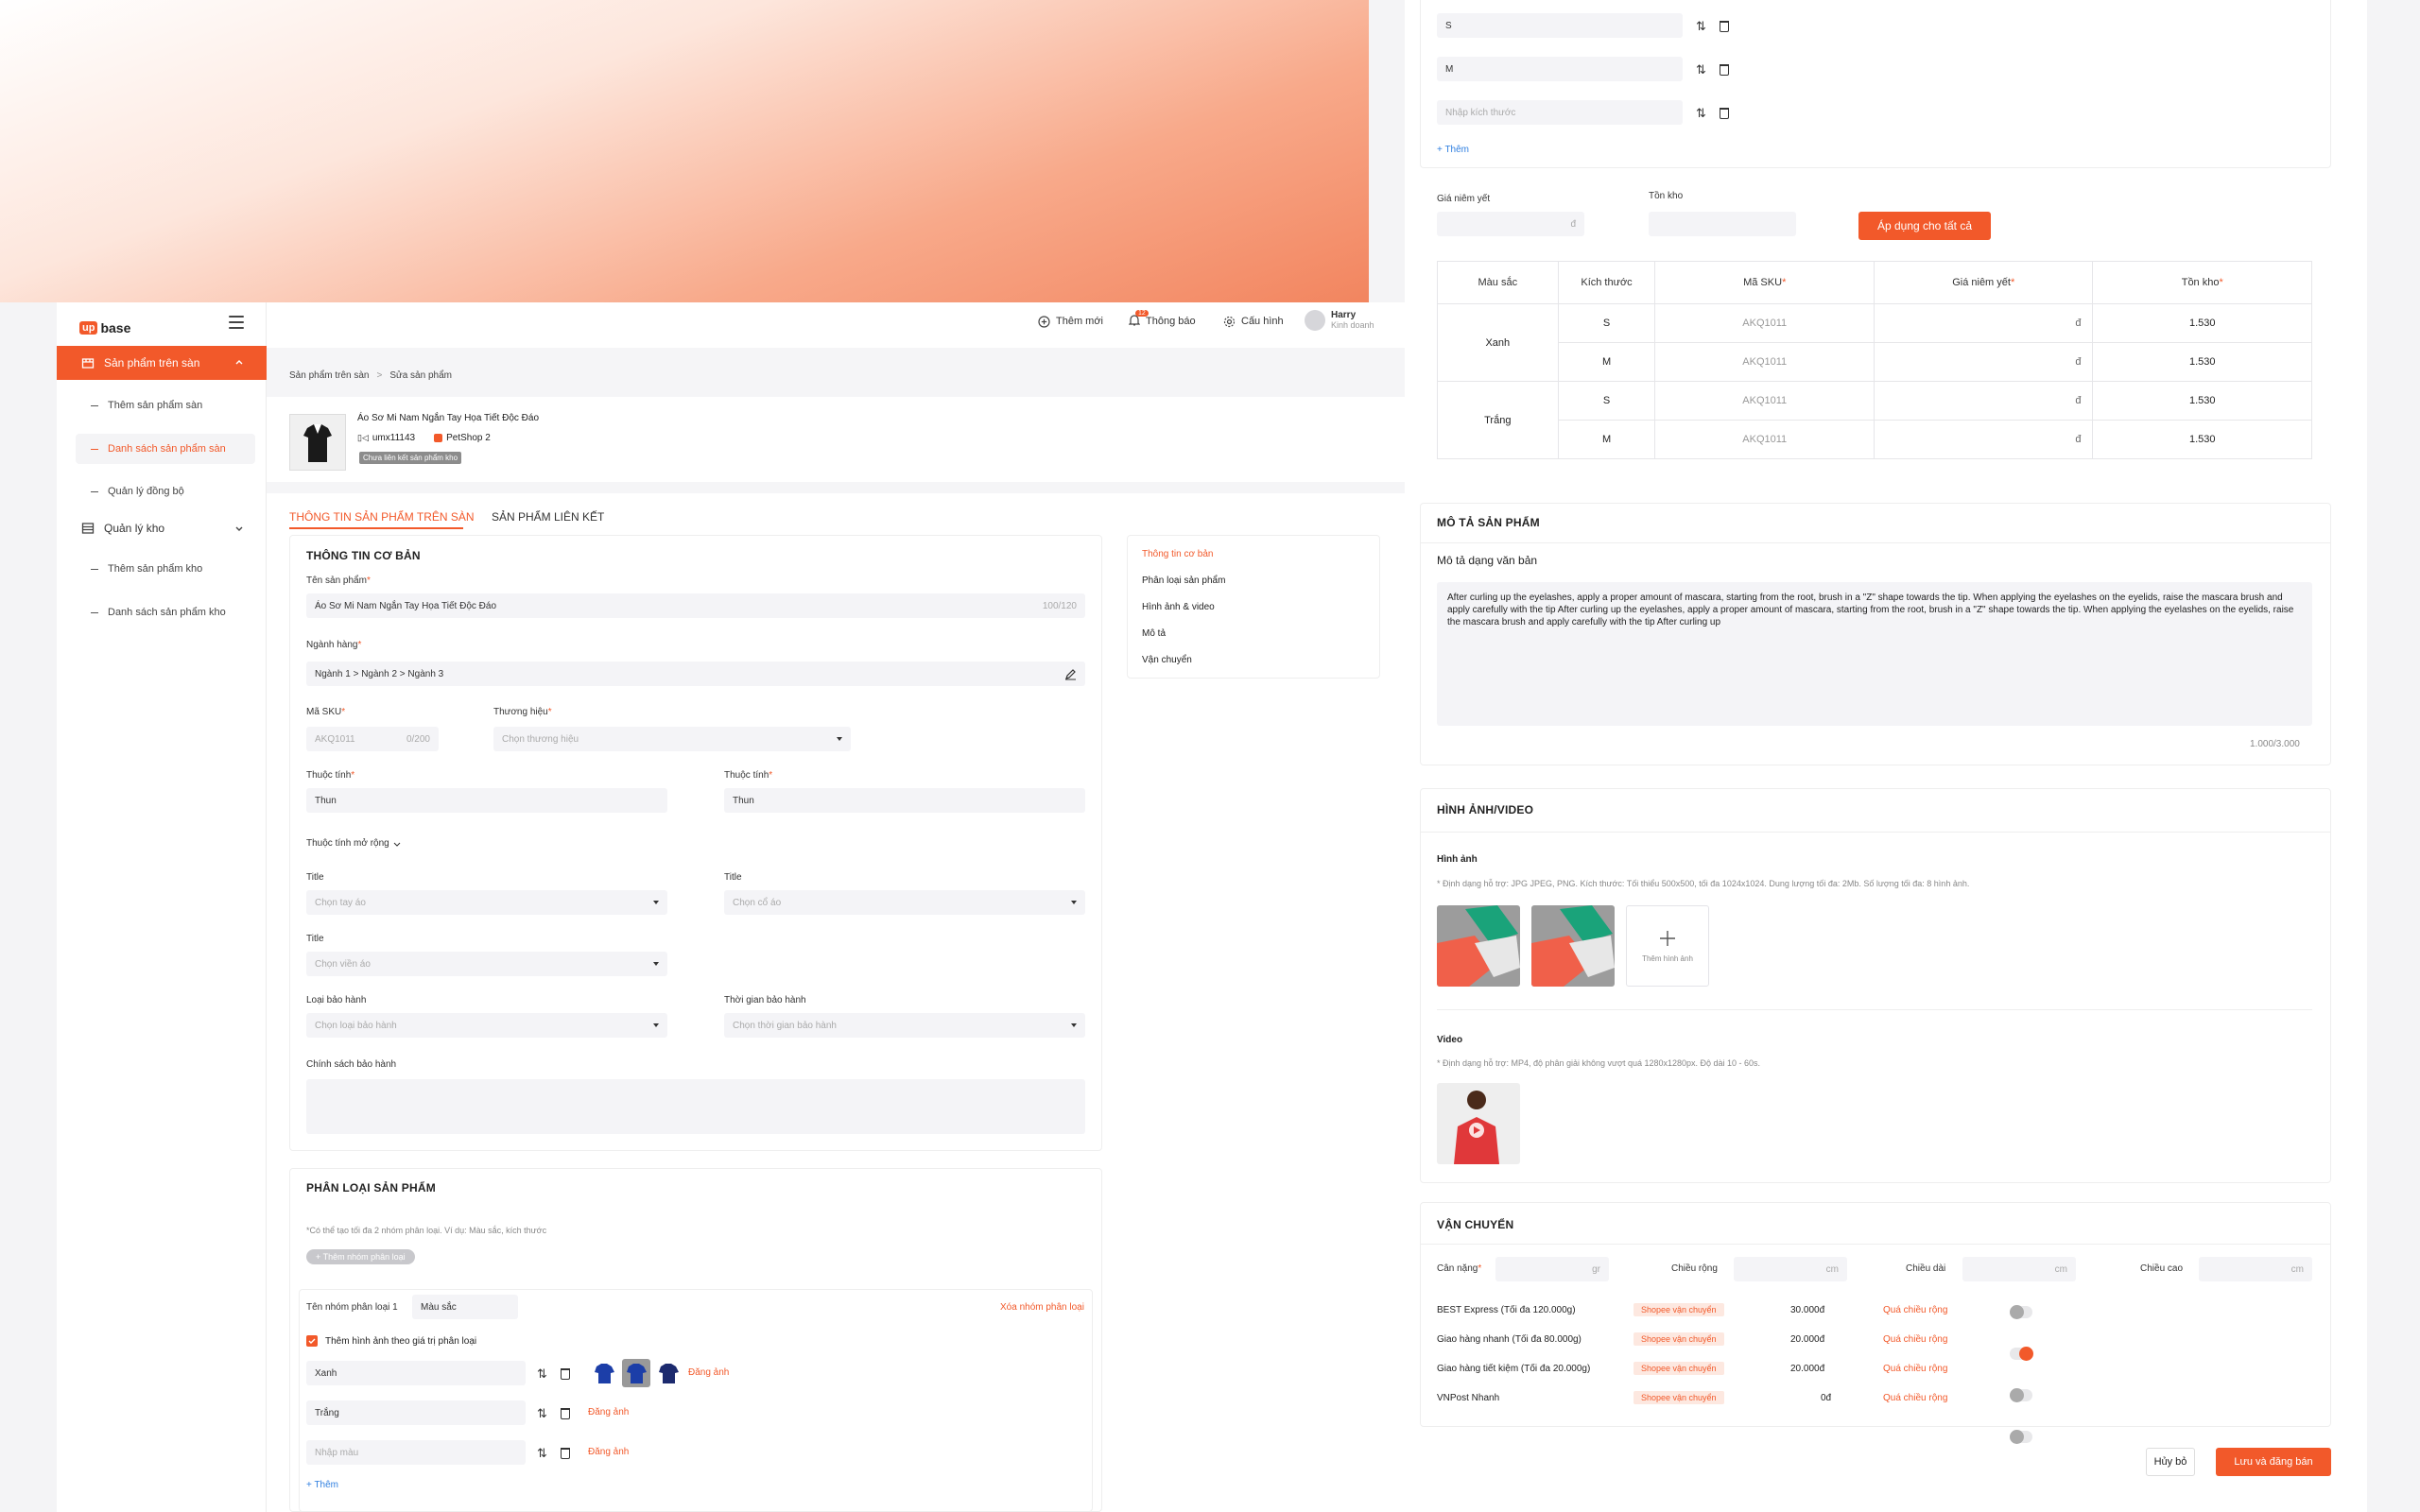  Describe the element at coordinates (2273, 1462) in the screenshot. I see `save-and-publish-button: Lưu và đăng bán` at that location.